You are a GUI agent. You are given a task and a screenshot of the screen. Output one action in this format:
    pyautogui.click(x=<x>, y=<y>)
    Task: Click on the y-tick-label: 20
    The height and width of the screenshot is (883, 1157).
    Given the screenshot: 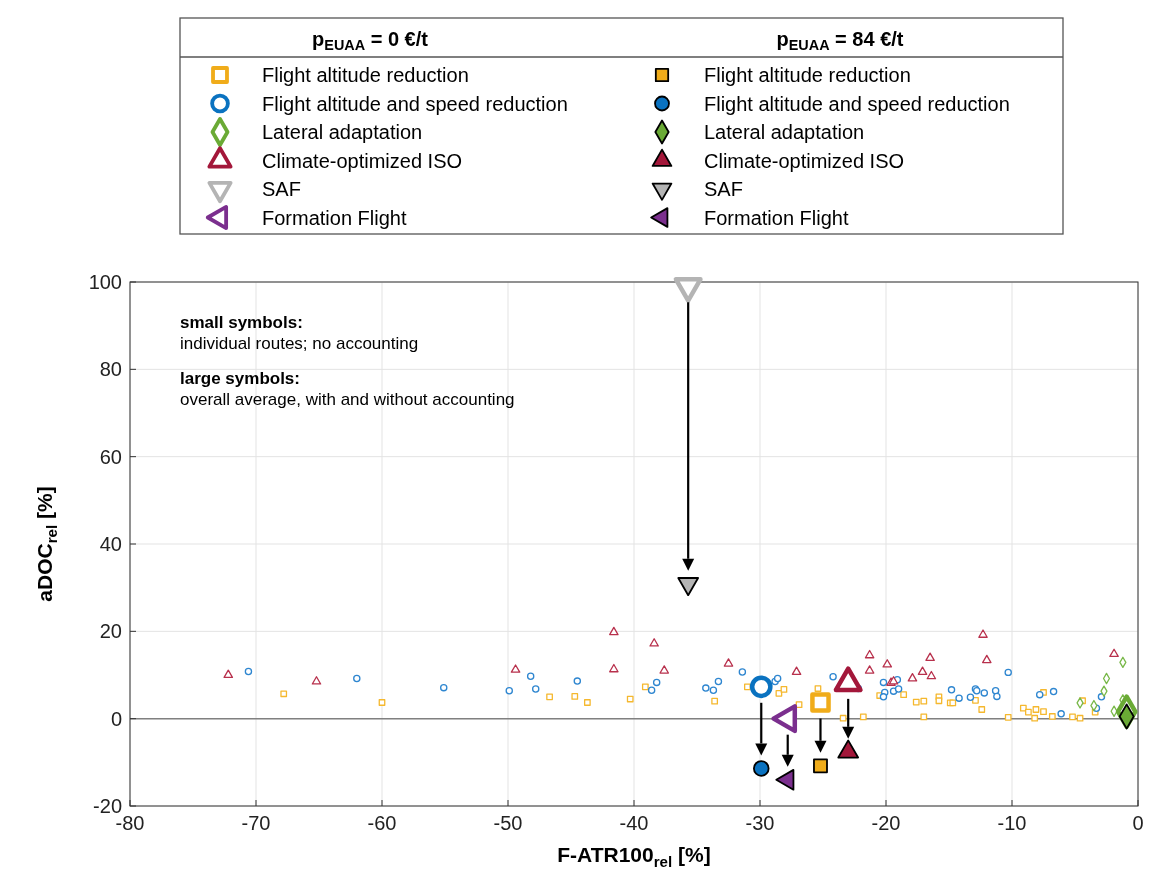 What is the action you would take?
    pyautogui.click(x=110, y=631)
    